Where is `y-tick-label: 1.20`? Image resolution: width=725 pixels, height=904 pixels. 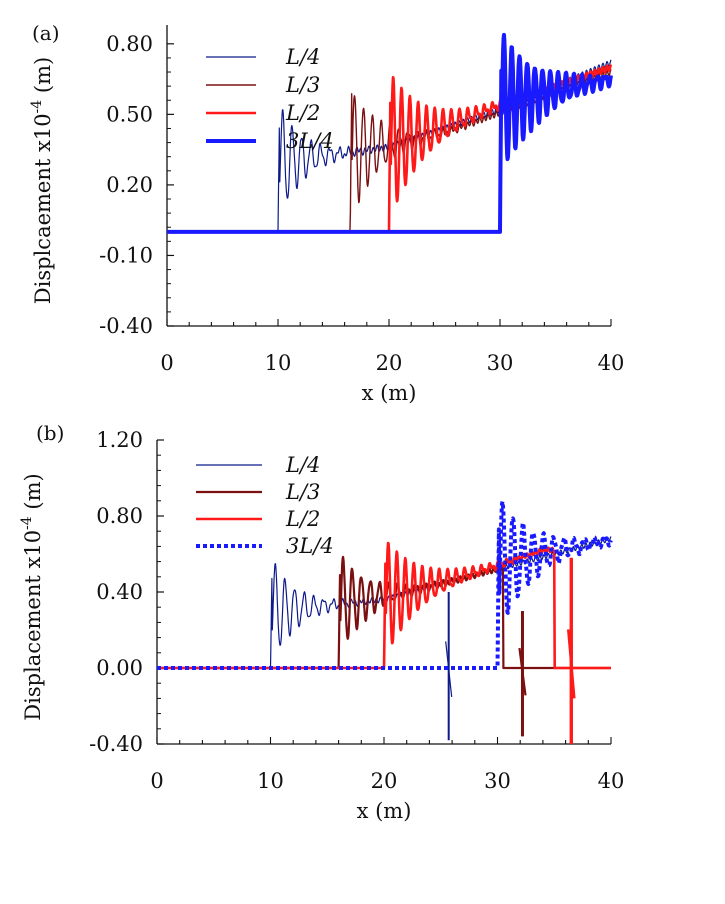 y-tick-label: 1.20 is located at coordinates (119, 440).